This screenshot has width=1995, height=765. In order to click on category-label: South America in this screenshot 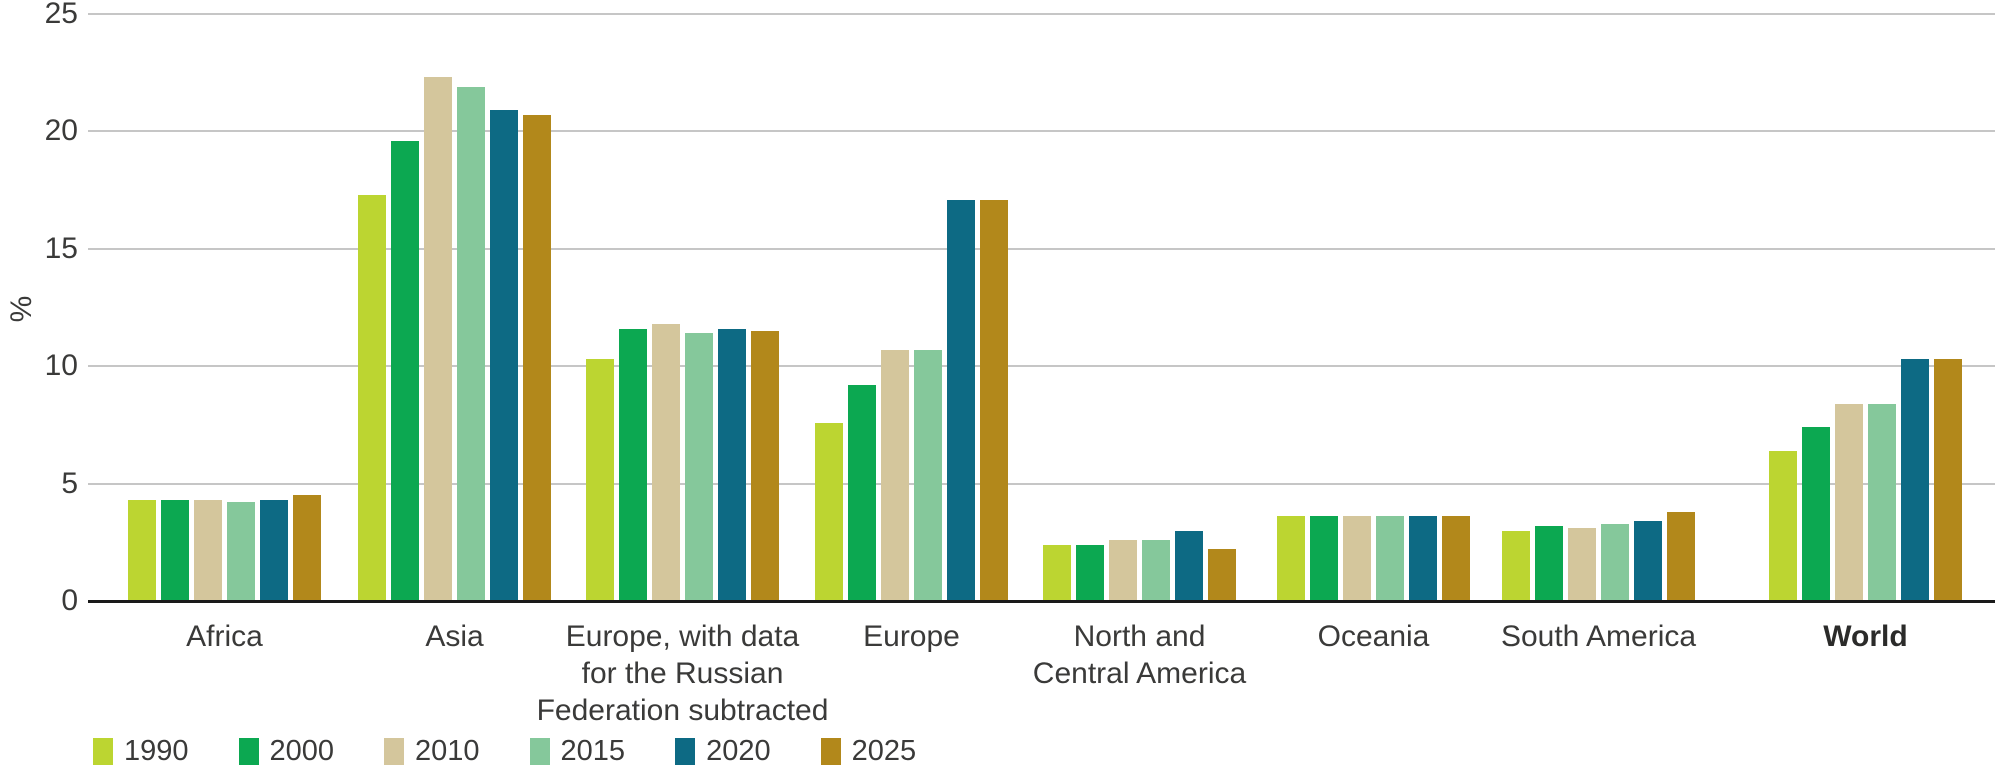, I will do `click(1598, 636)`.